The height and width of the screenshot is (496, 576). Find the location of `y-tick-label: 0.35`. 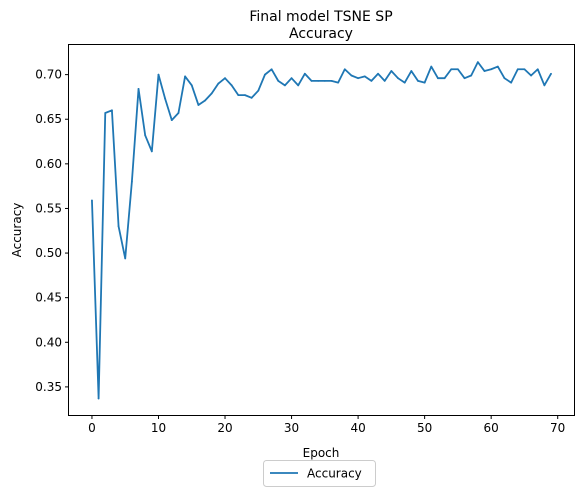

y-tick-label: 0.35 is located at coordinates (48, 387).